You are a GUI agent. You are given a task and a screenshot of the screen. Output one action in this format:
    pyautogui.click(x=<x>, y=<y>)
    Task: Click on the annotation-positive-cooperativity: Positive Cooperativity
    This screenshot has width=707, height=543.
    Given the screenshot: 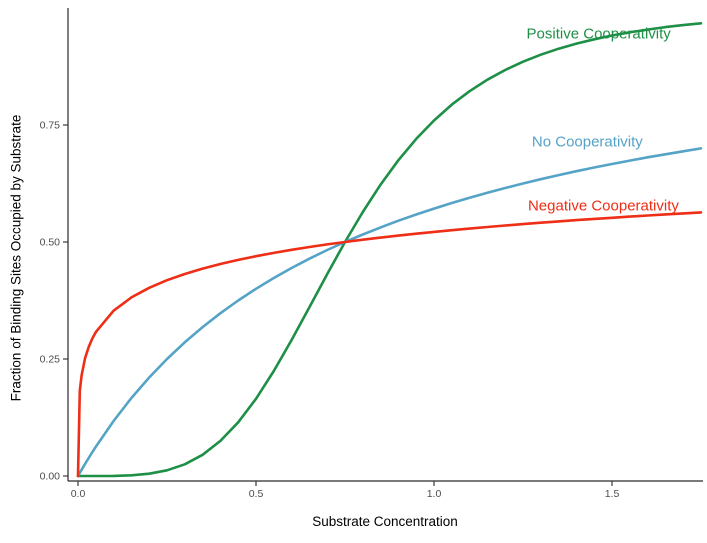 What is the action you would take?
    pyautogui.click(x=599, y=34)
    